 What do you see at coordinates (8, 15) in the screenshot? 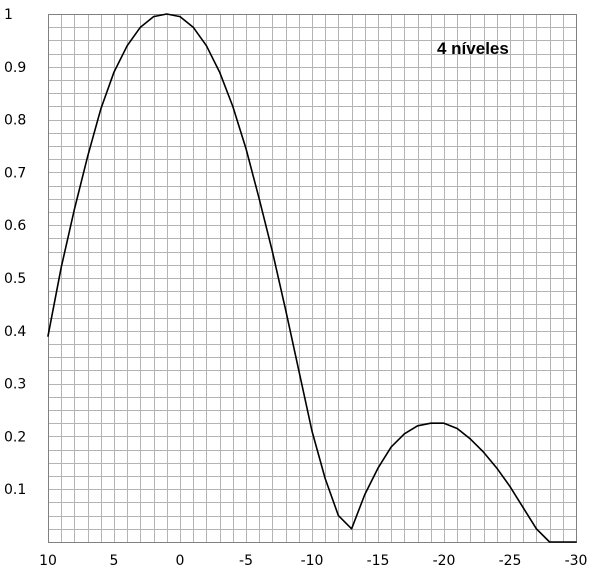
I see `y-tick-label: 1` at bounding box center [8, 15].